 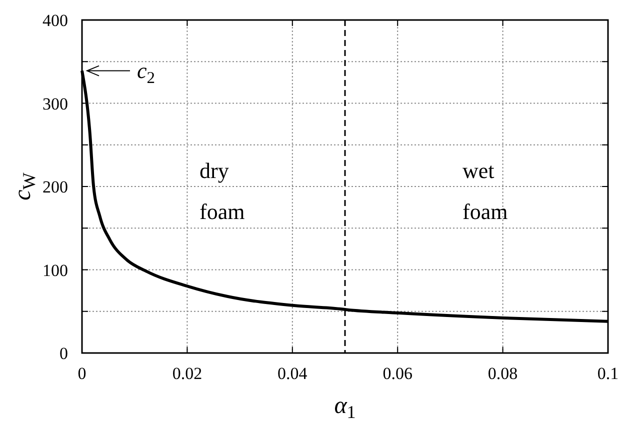 I want to click on y-tick-label: 0, so click(x=64, y=353).